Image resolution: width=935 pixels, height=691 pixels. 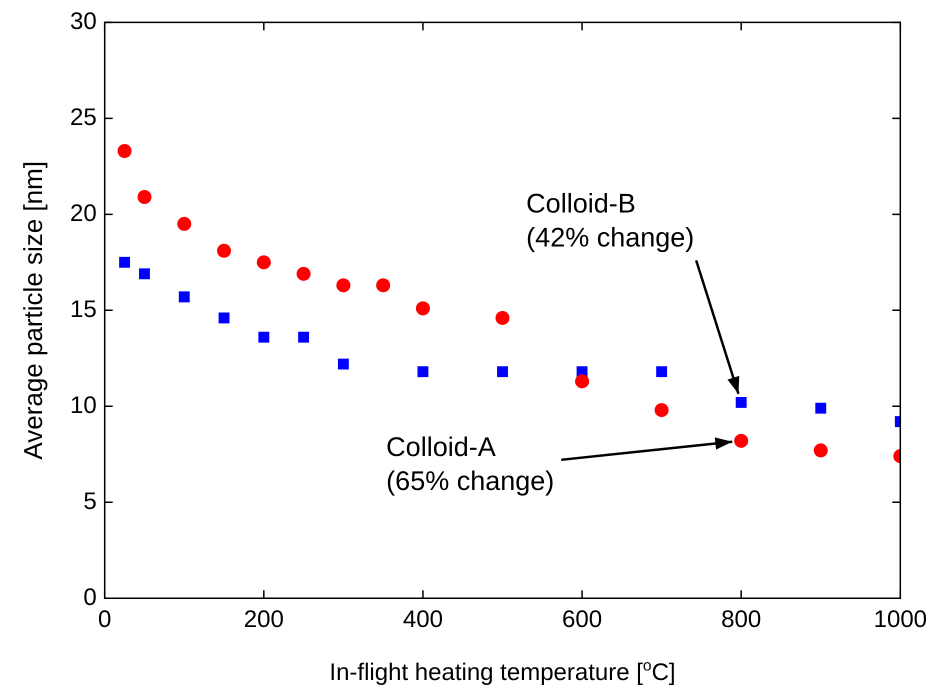 What do you see at coordinates (264, 620) in the screenshot?
I see `x-tick-label: 200` at bounding box center [264, 620].